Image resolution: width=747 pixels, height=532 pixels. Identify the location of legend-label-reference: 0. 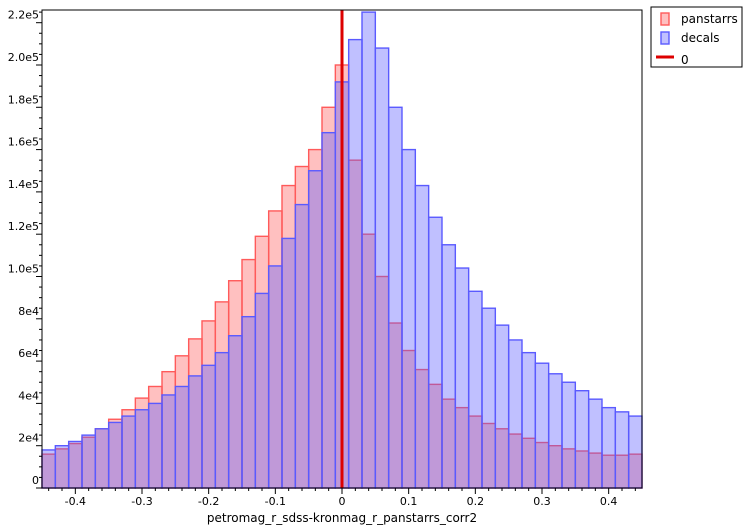
(685, 60).